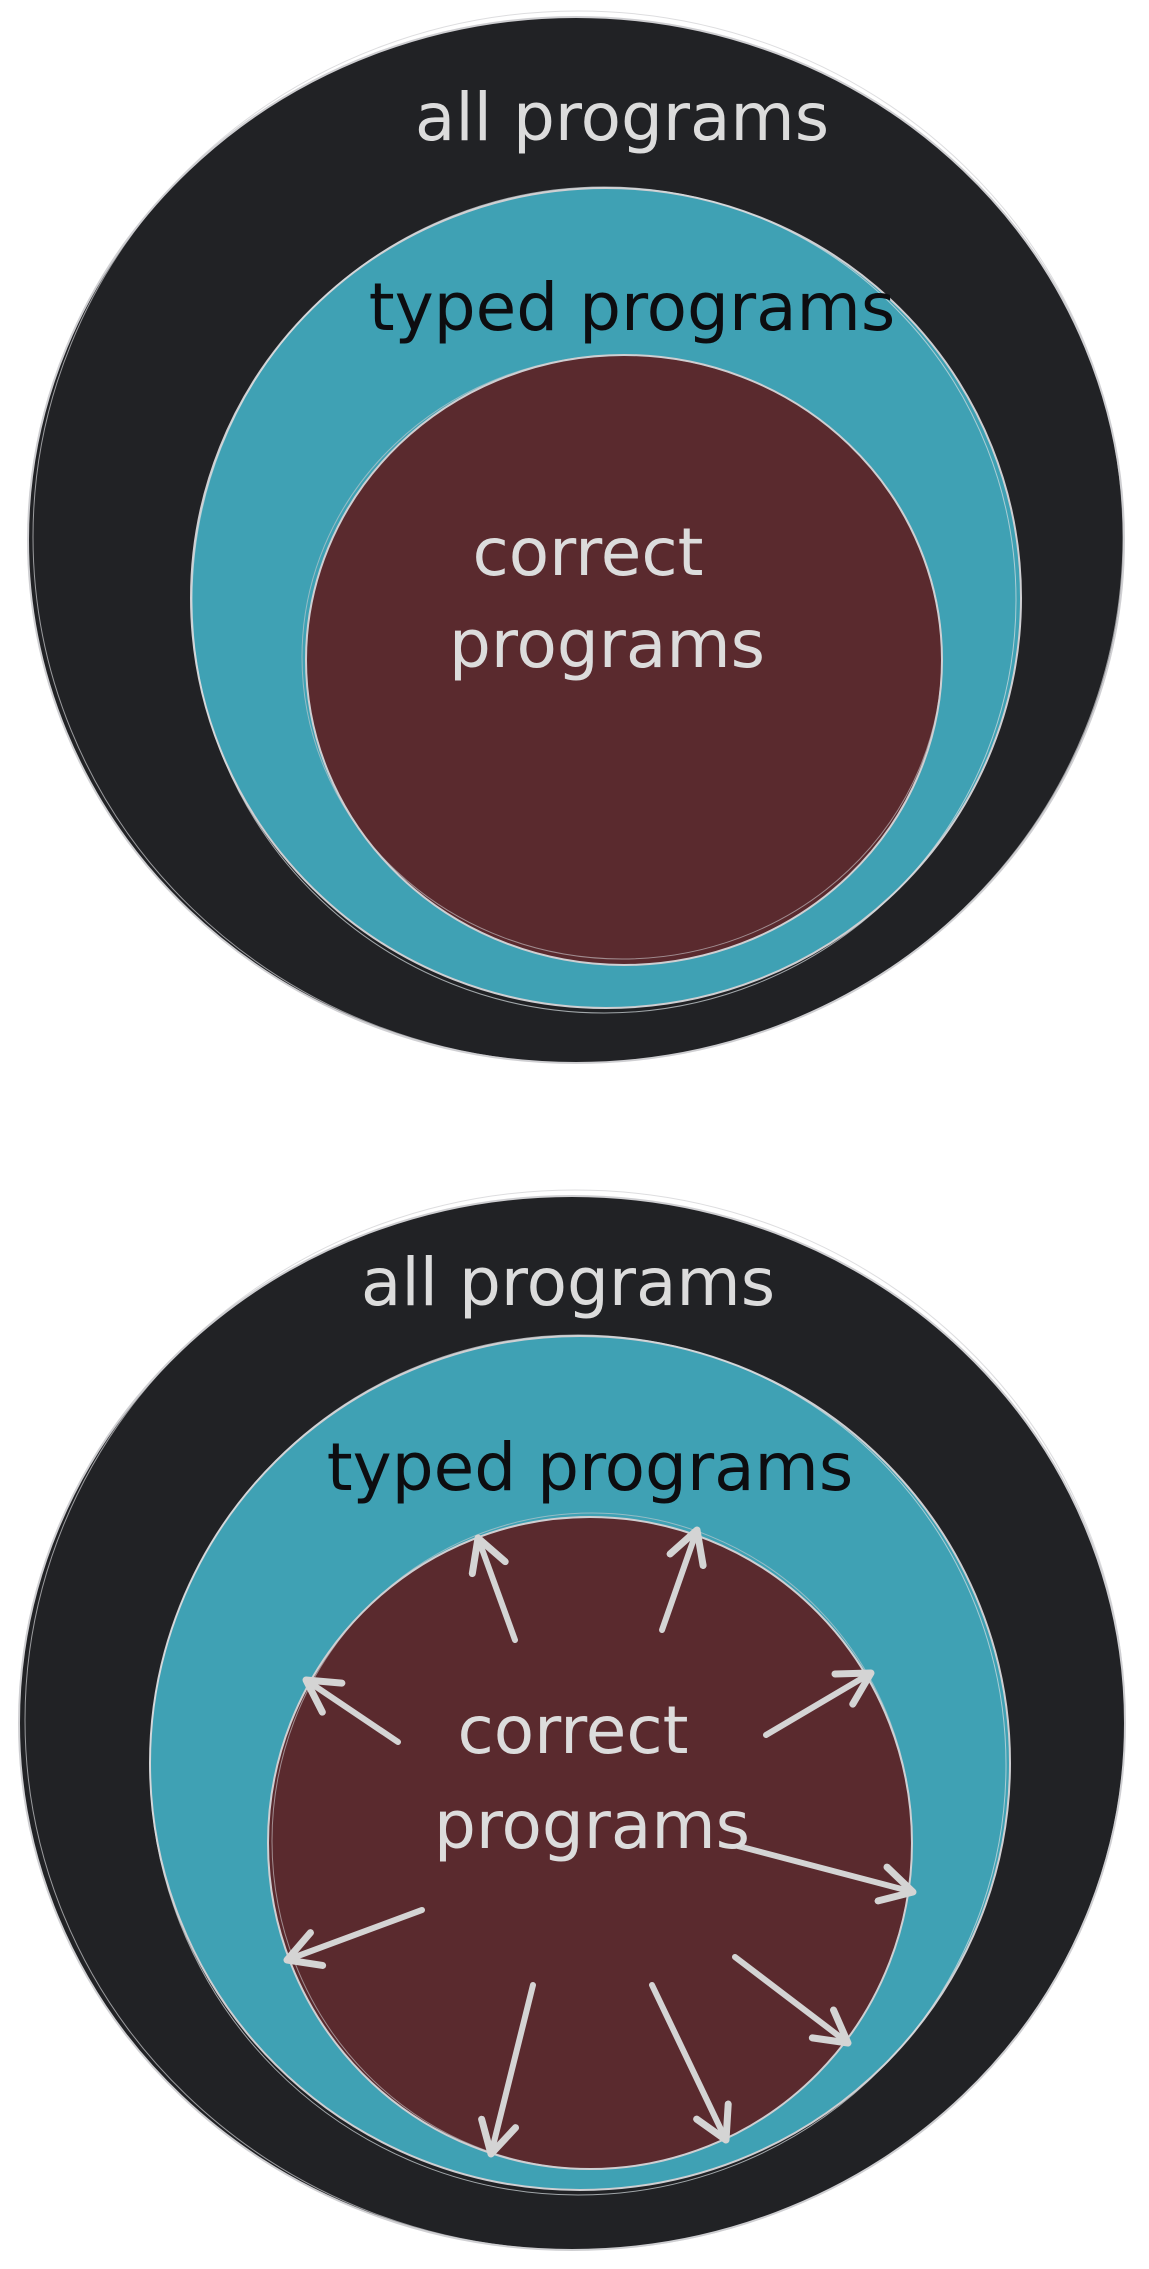 This screenshot has height=2269, width=1149. I want to click on arrow-left-upper, so click(351, 1710).